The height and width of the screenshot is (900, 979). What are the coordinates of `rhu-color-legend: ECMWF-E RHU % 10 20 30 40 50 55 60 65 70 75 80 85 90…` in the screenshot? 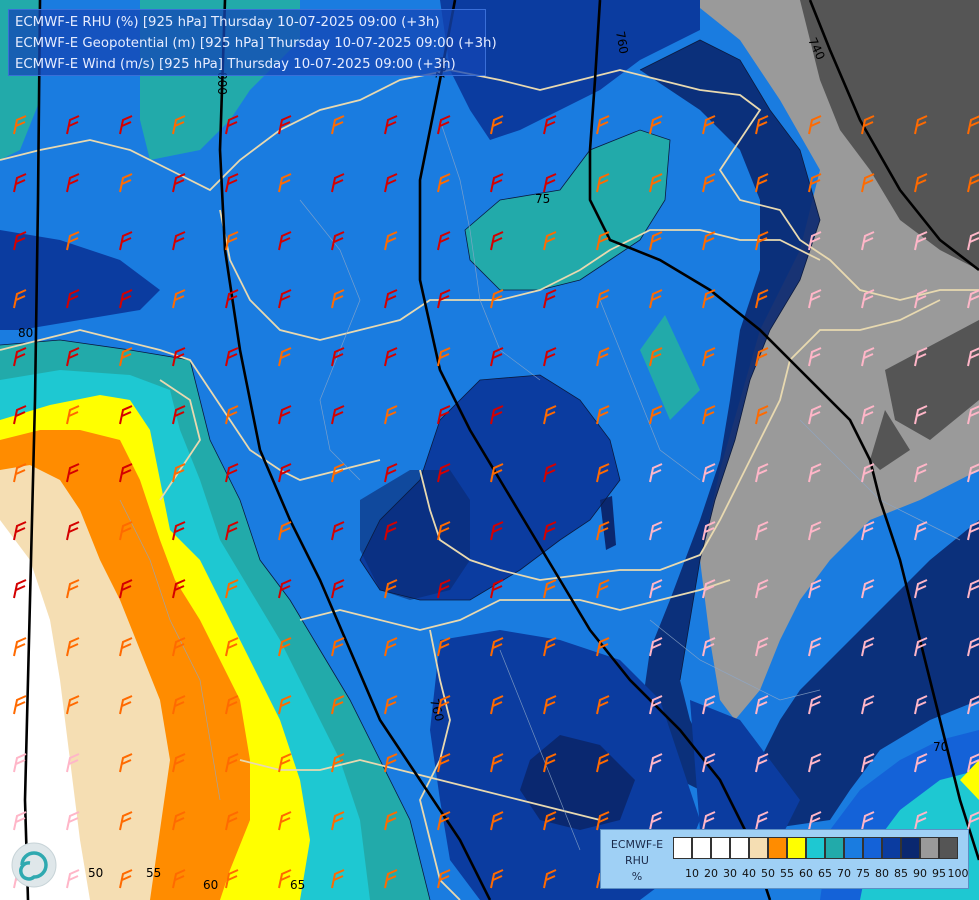 It's located at (784, 859).